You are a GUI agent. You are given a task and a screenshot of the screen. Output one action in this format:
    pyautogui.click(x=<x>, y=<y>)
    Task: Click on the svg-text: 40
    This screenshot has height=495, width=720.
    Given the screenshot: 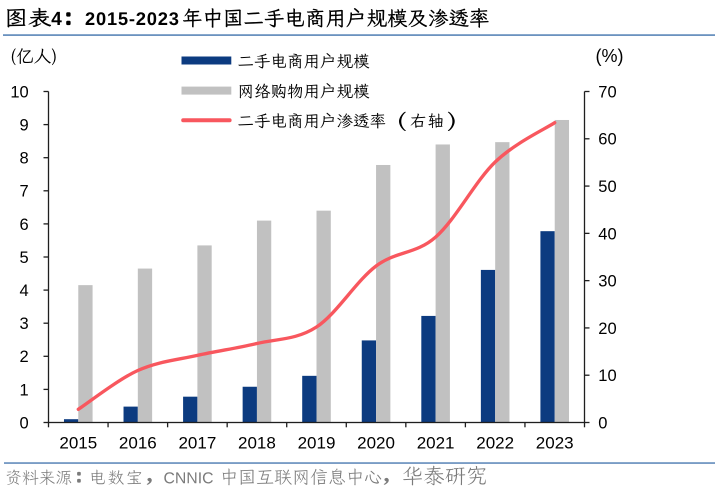 What is the action you would take?
    pyautogui.click(x=607, y=234)
    